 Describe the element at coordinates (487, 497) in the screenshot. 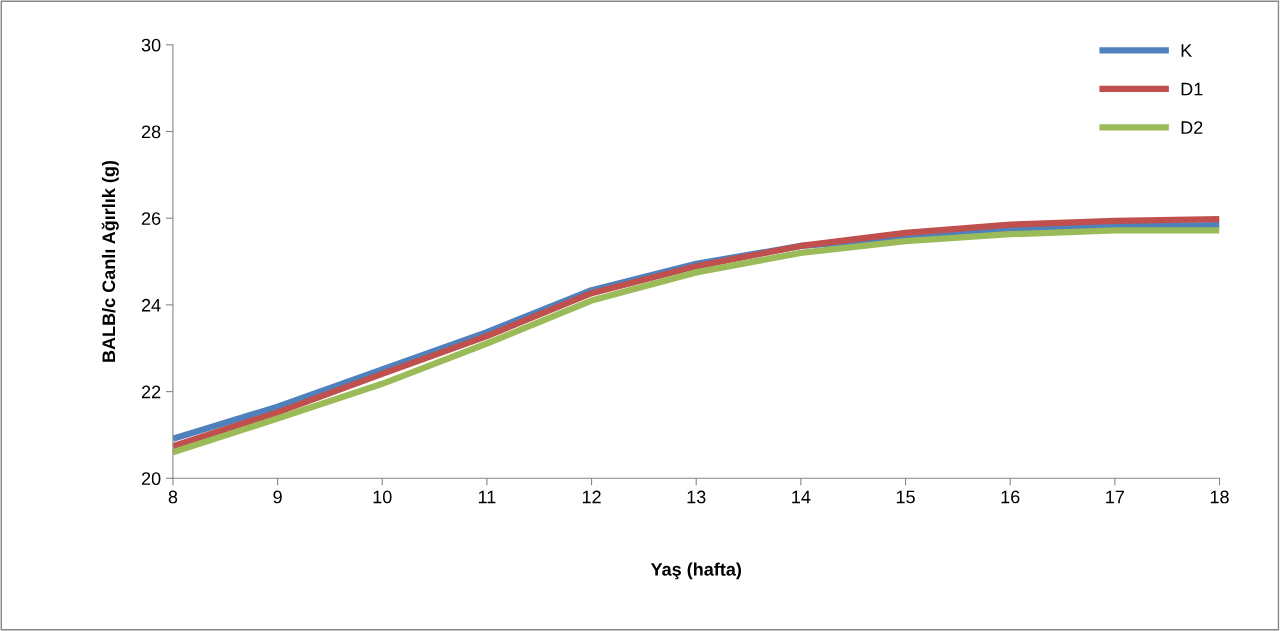

I see `x-tick-label: 11` at that location.